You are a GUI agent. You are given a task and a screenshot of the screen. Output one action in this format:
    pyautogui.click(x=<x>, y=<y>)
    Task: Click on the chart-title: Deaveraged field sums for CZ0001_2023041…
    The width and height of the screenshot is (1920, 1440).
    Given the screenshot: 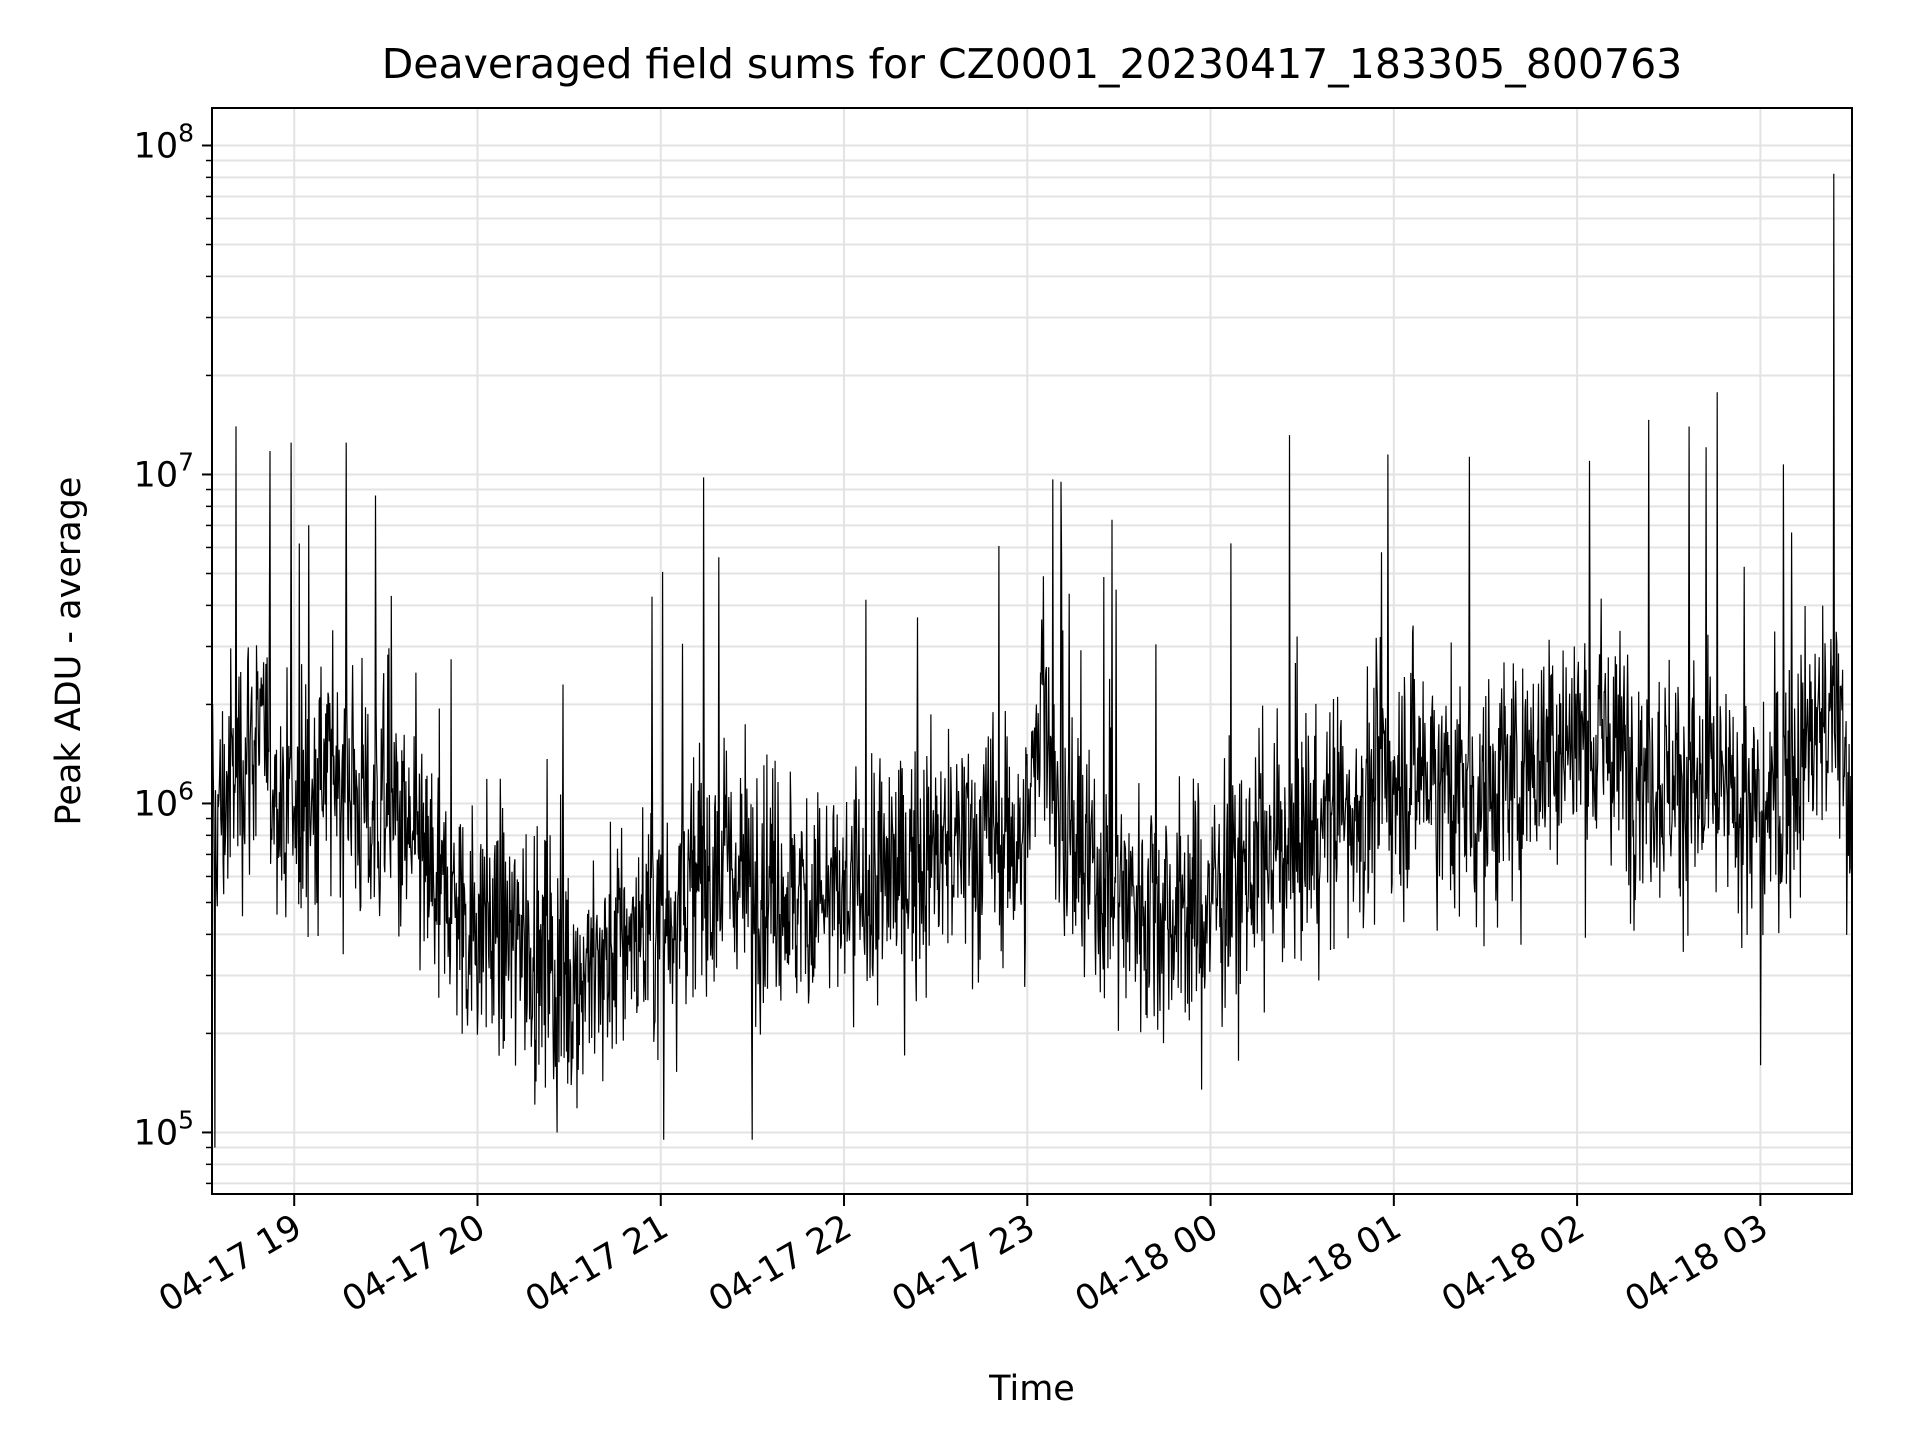 What is the action you would take?
    pyautogui.click(x=1032, y=64)
    